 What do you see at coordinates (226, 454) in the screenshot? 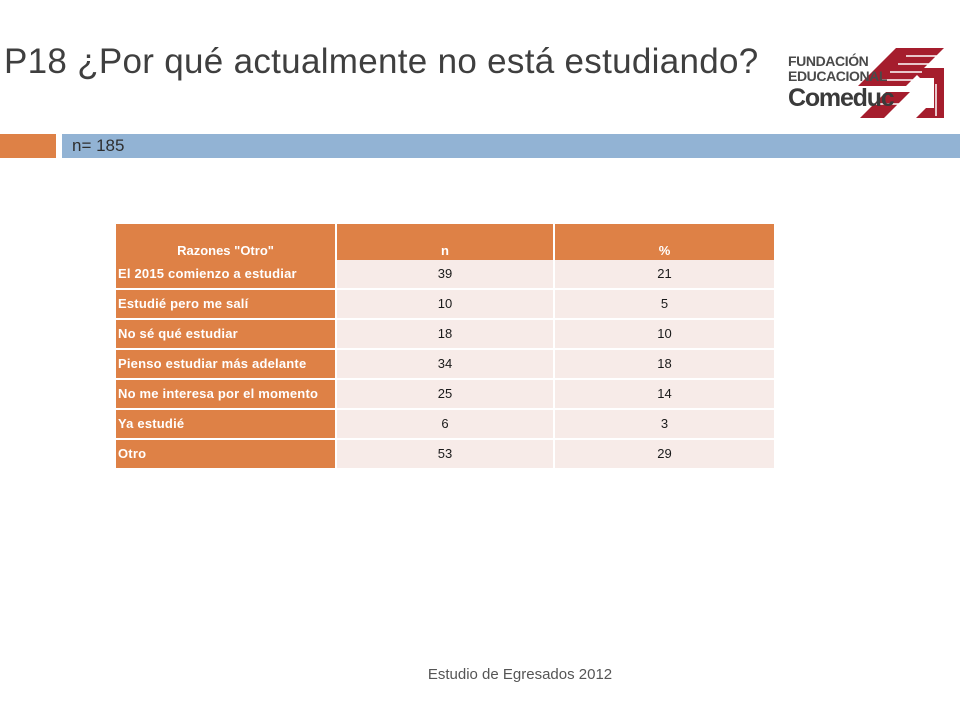
I see `reason-cell: Otro` at bounding box center [226, 454].